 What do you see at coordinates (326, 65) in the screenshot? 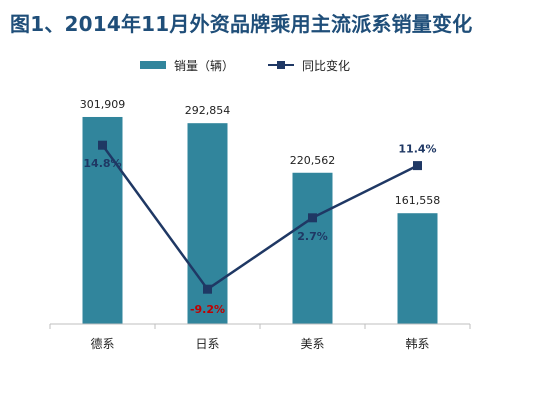
I see `legend-label-change: 同比变化` at bounding box center [326, 65].